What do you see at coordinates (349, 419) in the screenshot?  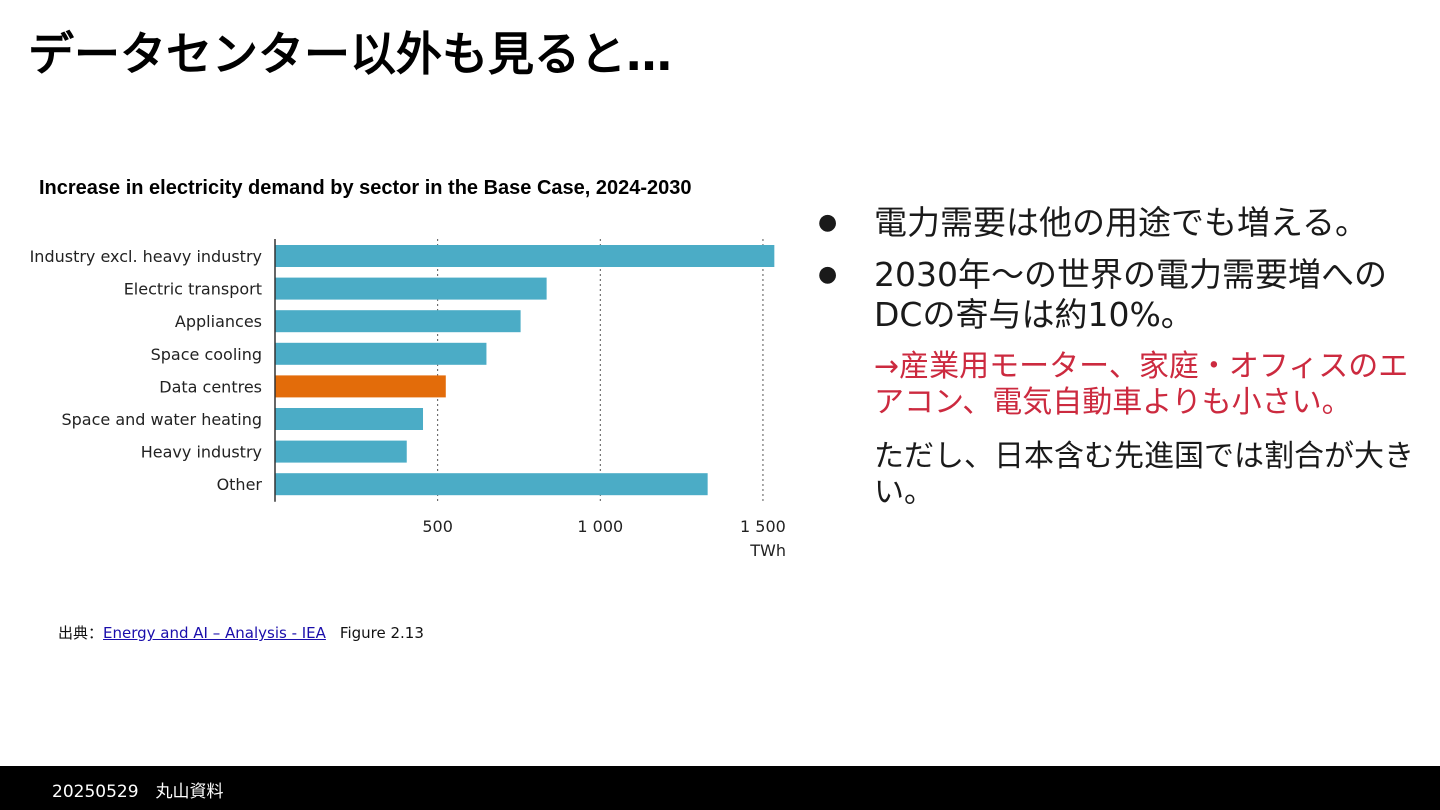 I see `bar-space-and-water-heating` at bounding box center [349, 419].